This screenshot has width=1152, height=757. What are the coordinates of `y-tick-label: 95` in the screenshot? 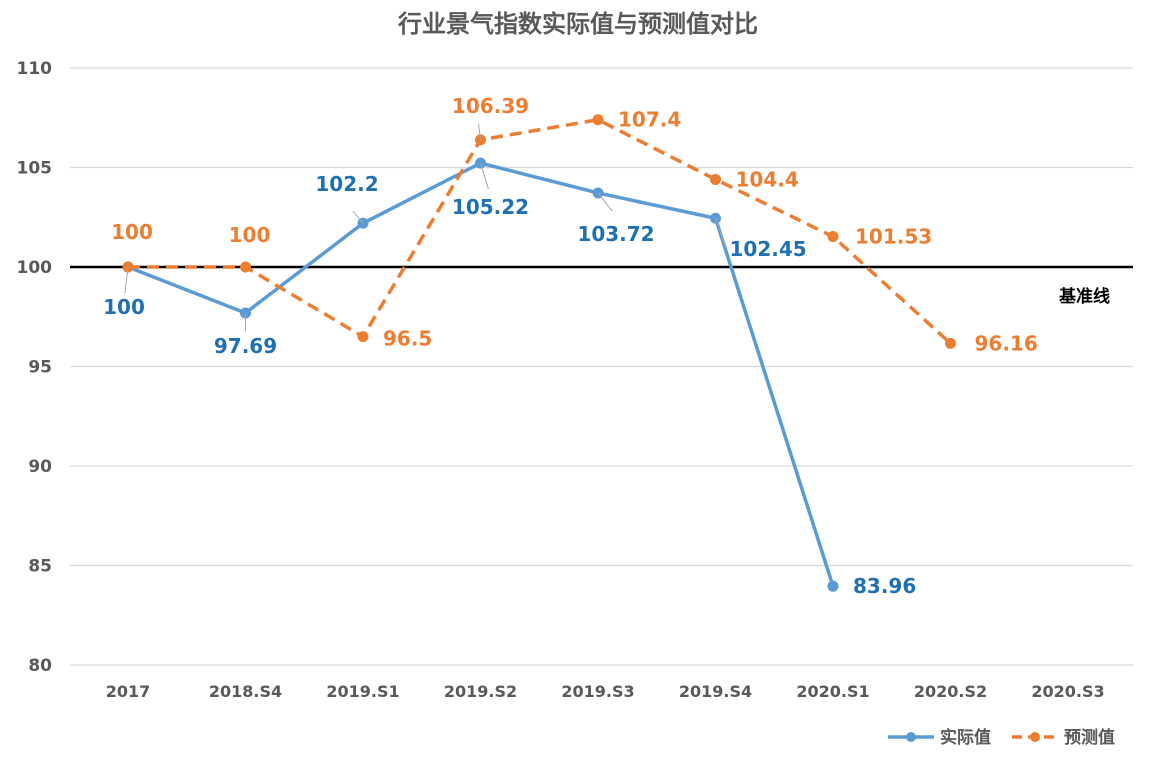 It's located at (40, 368).